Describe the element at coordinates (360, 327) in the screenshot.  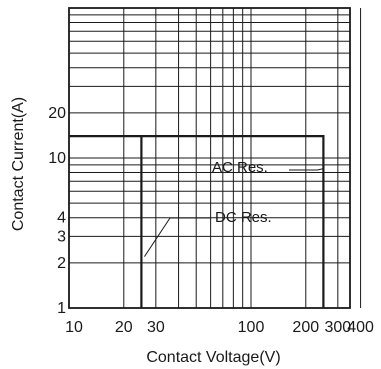
I see `x-tick-label: 400` at that location.